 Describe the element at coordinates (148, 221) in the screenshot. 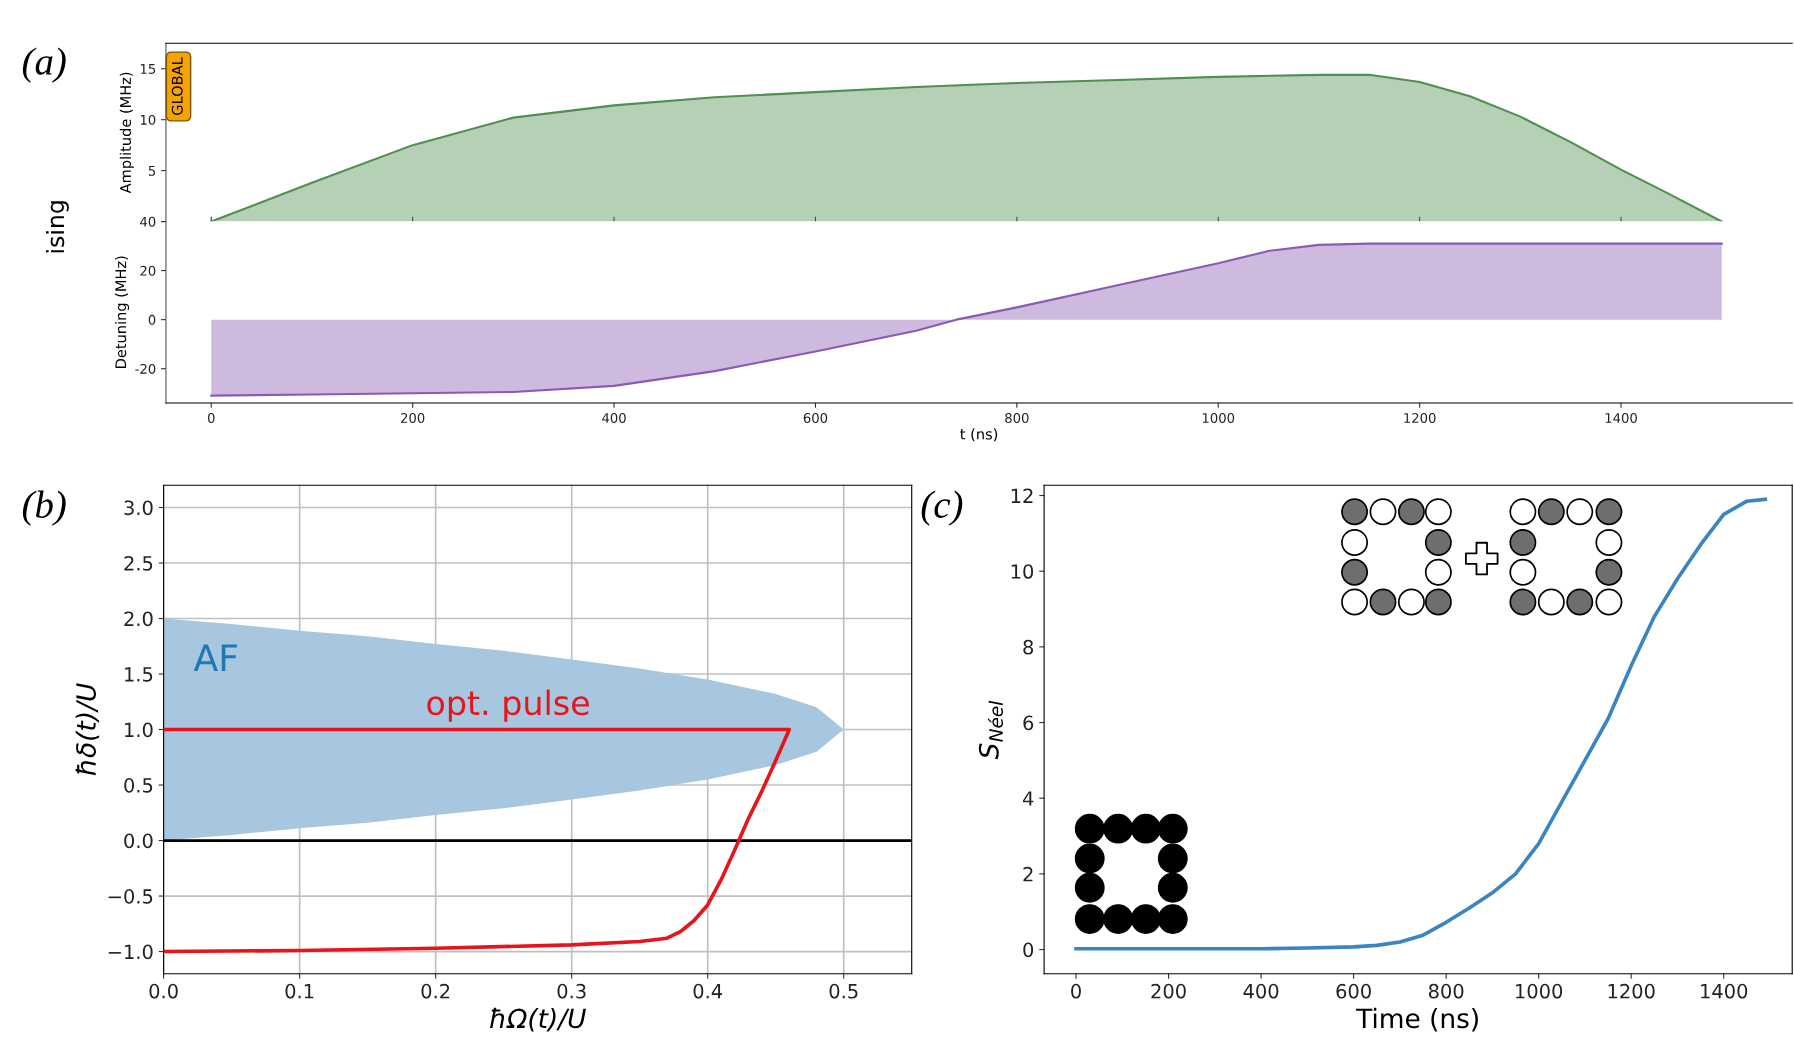

I see `y-tick-label: 40` at that location.